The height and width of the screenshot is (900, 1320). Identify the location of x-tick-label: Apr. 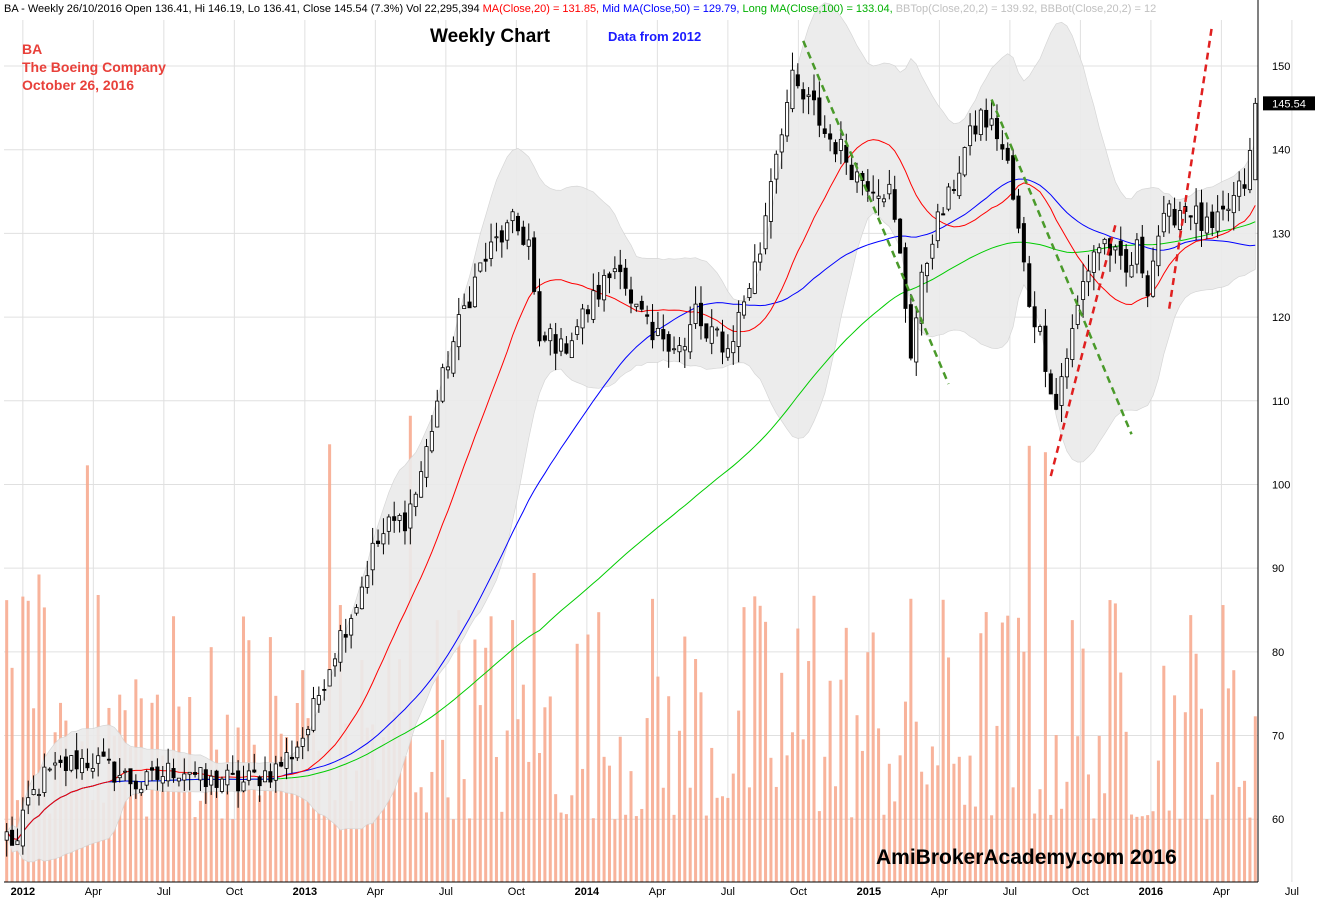
(939, 892).